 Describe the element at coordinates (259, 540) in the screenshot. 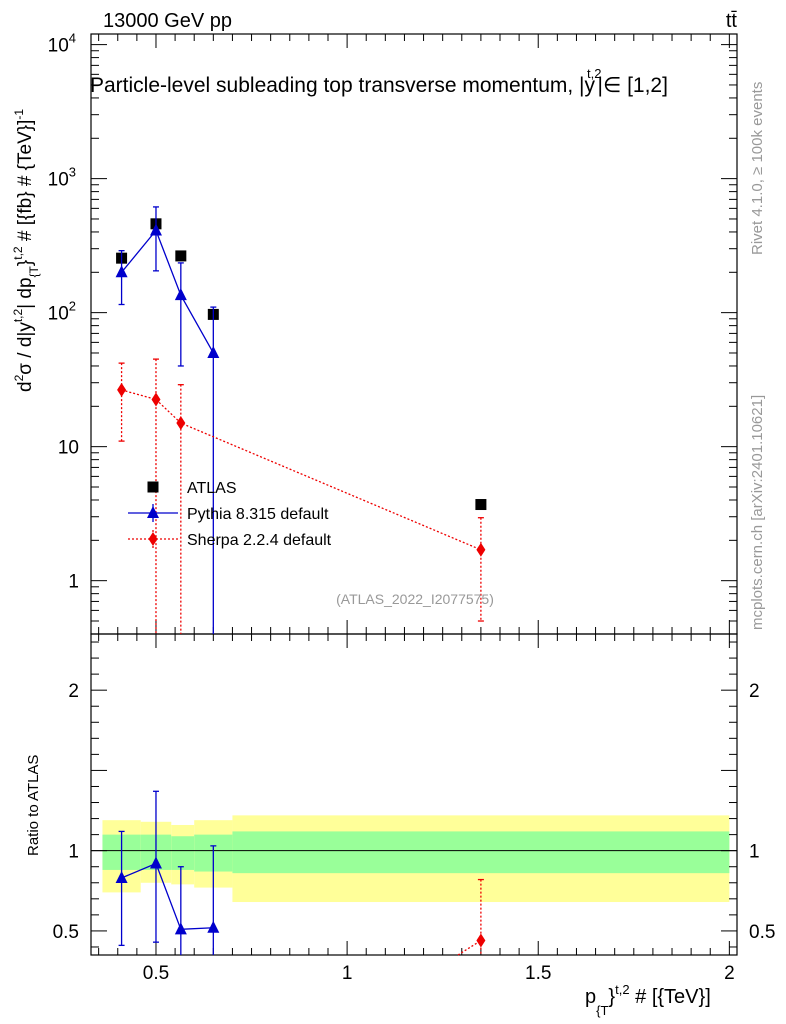

I see `legend-label: Sherpa 2.2.4 default` at that location.